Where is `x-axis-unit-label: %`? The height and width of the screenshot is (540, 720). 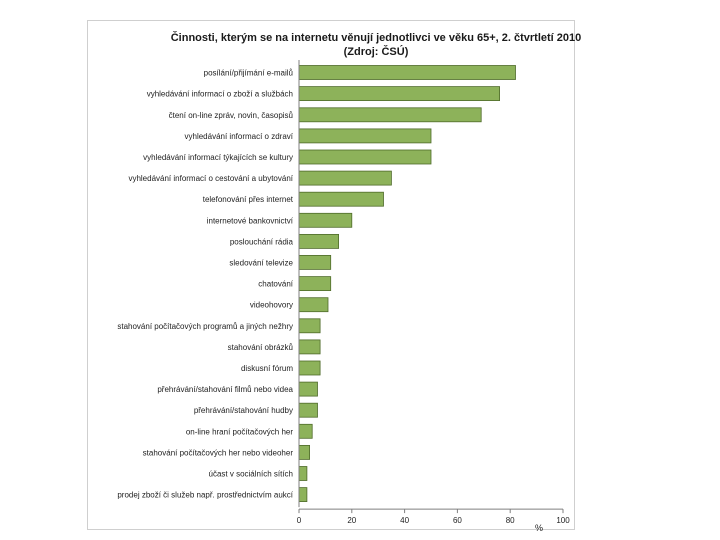
x-axis-unit-label: % is located at coordinates (539, 528).